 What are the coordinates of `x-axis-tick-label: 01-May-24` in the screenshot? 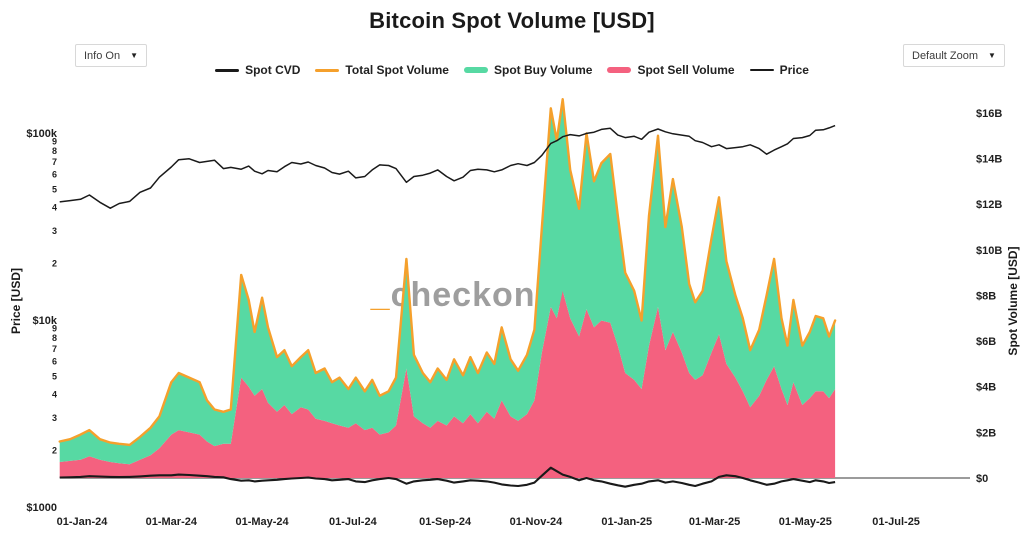 It's located at (262, 522).